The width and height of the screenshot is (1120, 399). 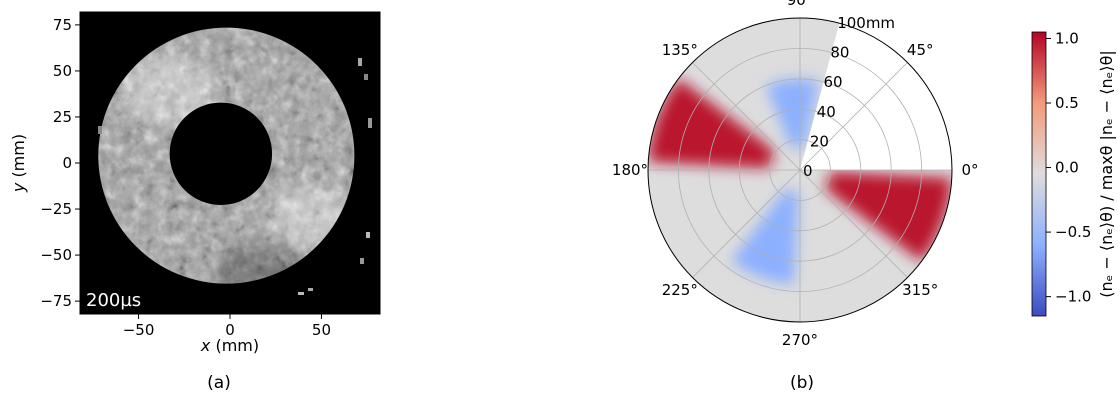 What do you see at coordinates (802, 383) in the screenshot?
I see `panel-b-caption: (b)` at bounding box center [802, 383].